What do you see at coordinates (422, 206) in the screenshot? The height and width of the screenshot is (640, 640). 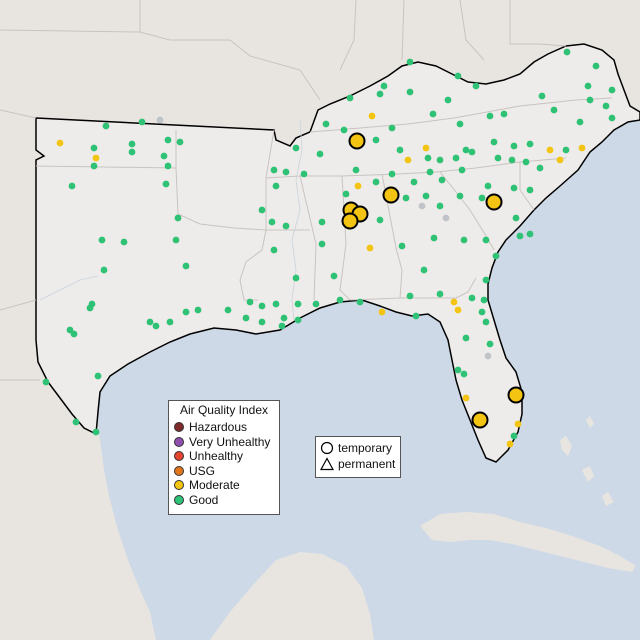 I see `monitor-marker-nodata` at bounding box center [422, 206].